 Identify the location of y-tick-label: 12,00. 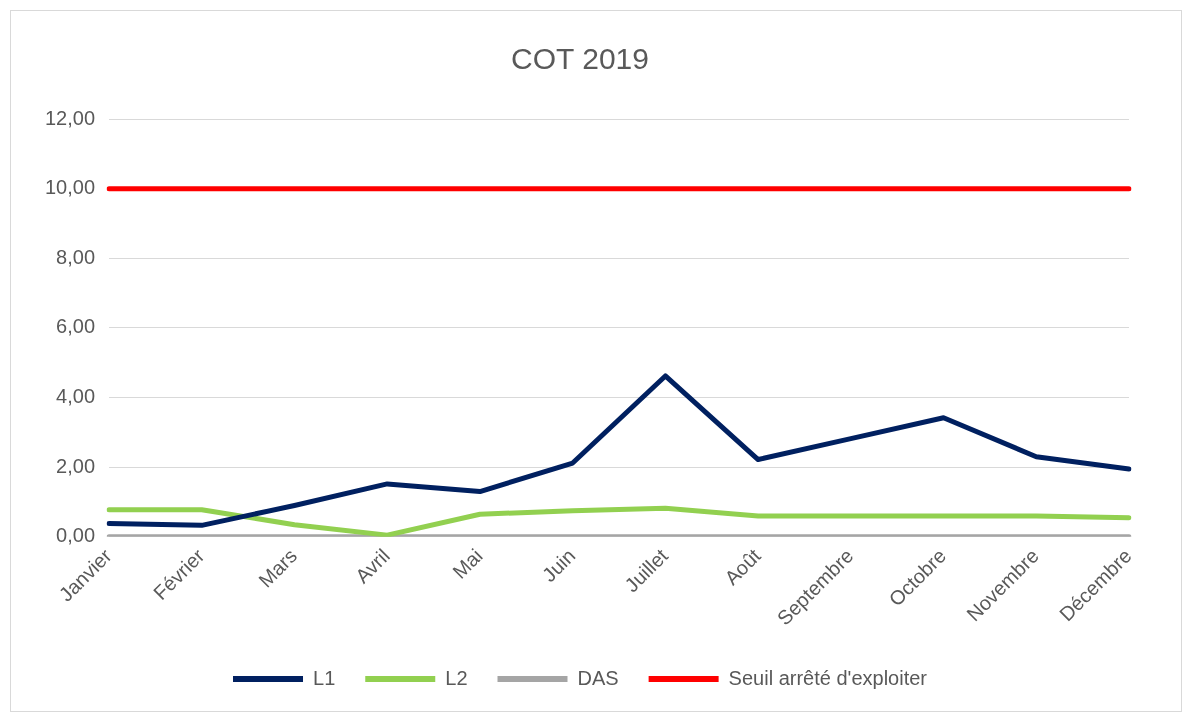
(70, 117).